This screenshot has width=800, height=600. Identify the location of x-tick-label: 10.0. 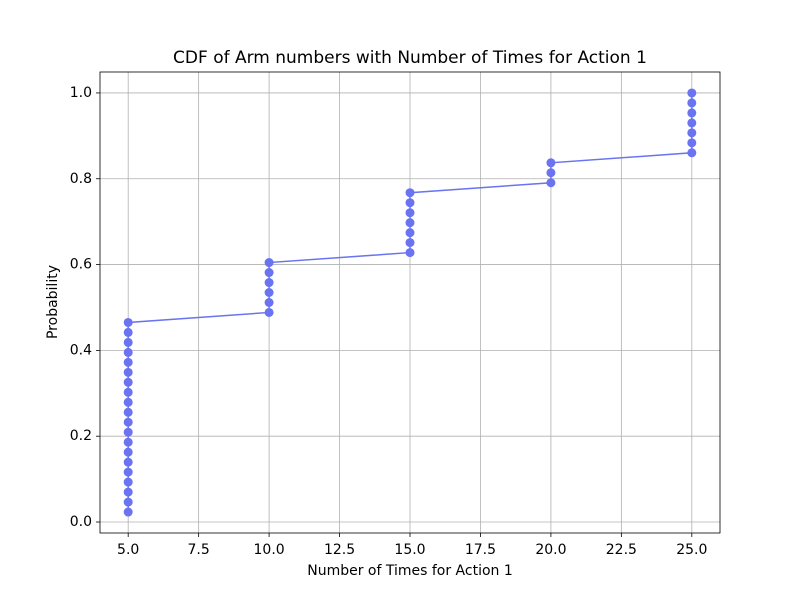
(269, 550).